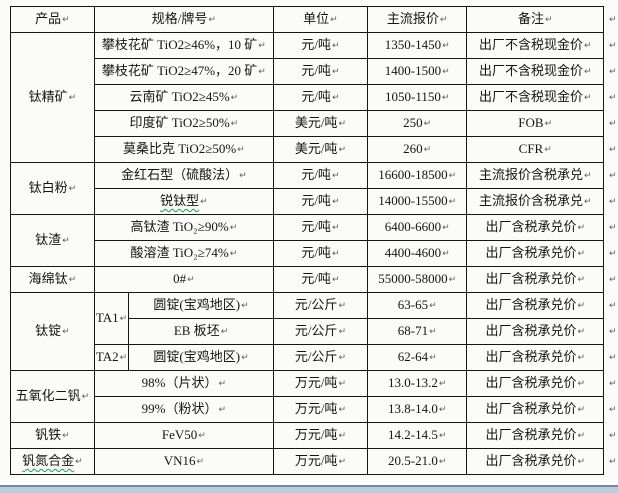 The width and height of the screenshot is (618, 493). What do you see at coordinates (417, 97) in the screenshot?
I see `cell-price: 1050-1150↵` at bounding box center [417, 97].